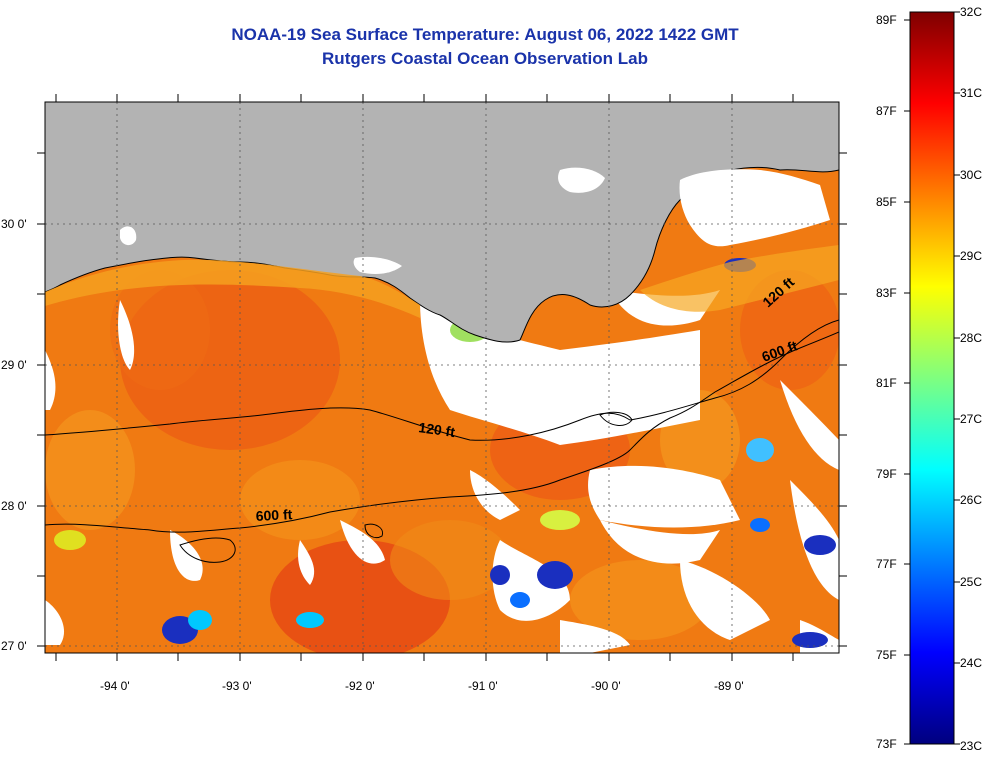 Image resolution: width=992 pixels, height=761 pixels. I want to click on contour-600ft-pocket, so click(207, 550).